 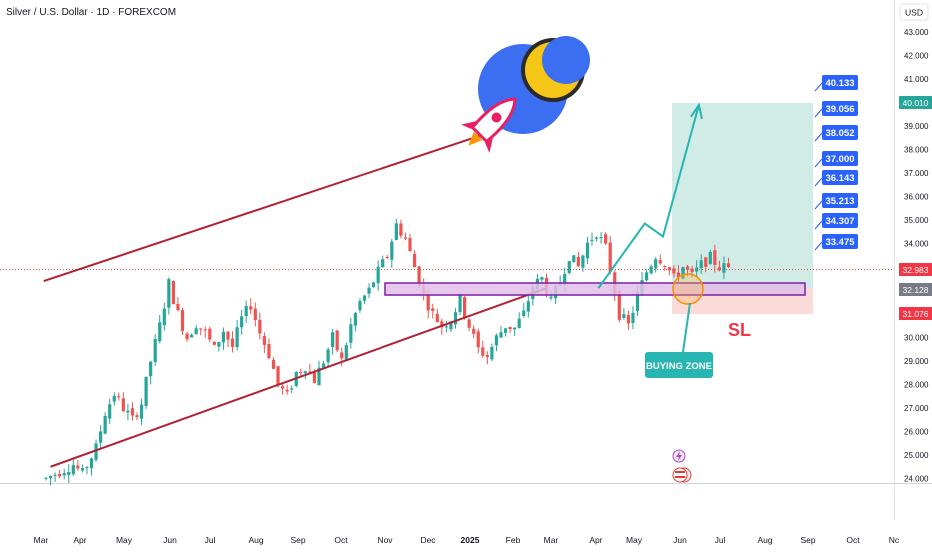 I want to click on price-tag-mid: 32.128, so click(x=915, y=289).